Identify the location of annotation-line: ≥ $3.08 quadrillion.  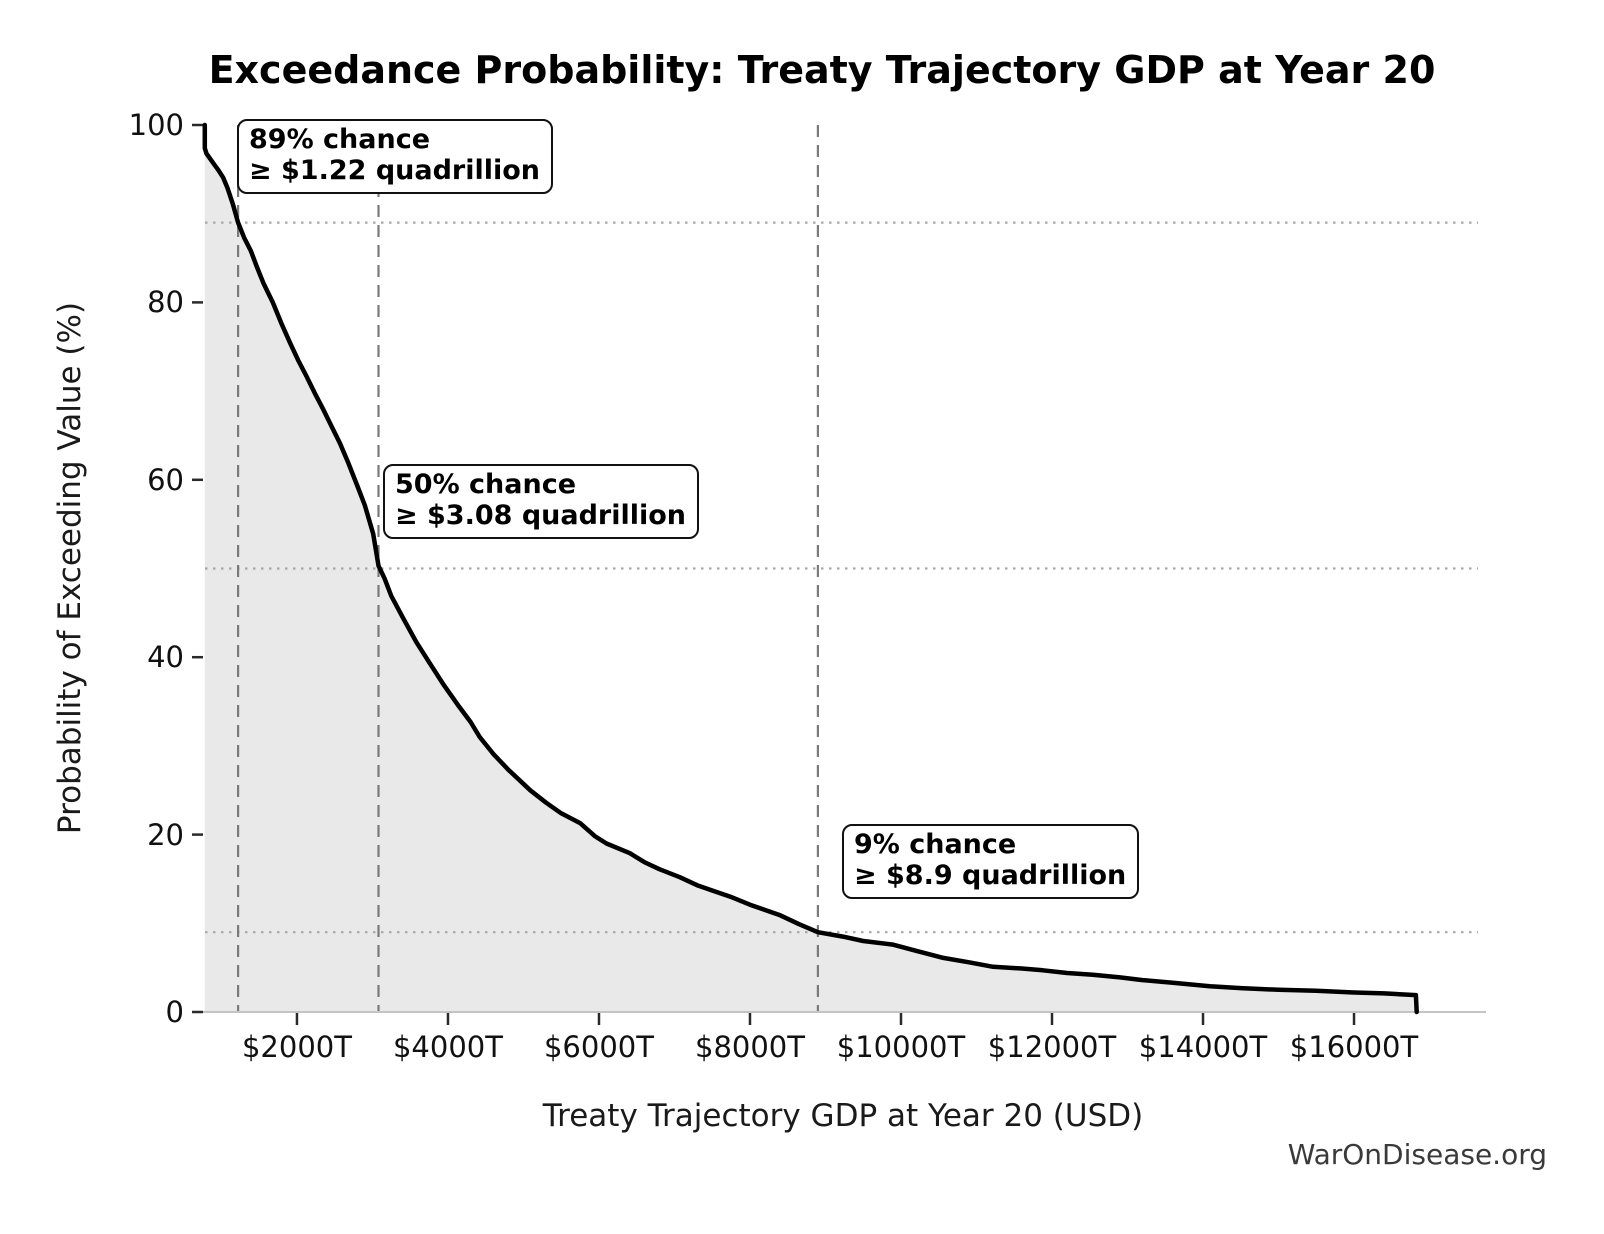
(541, 516).